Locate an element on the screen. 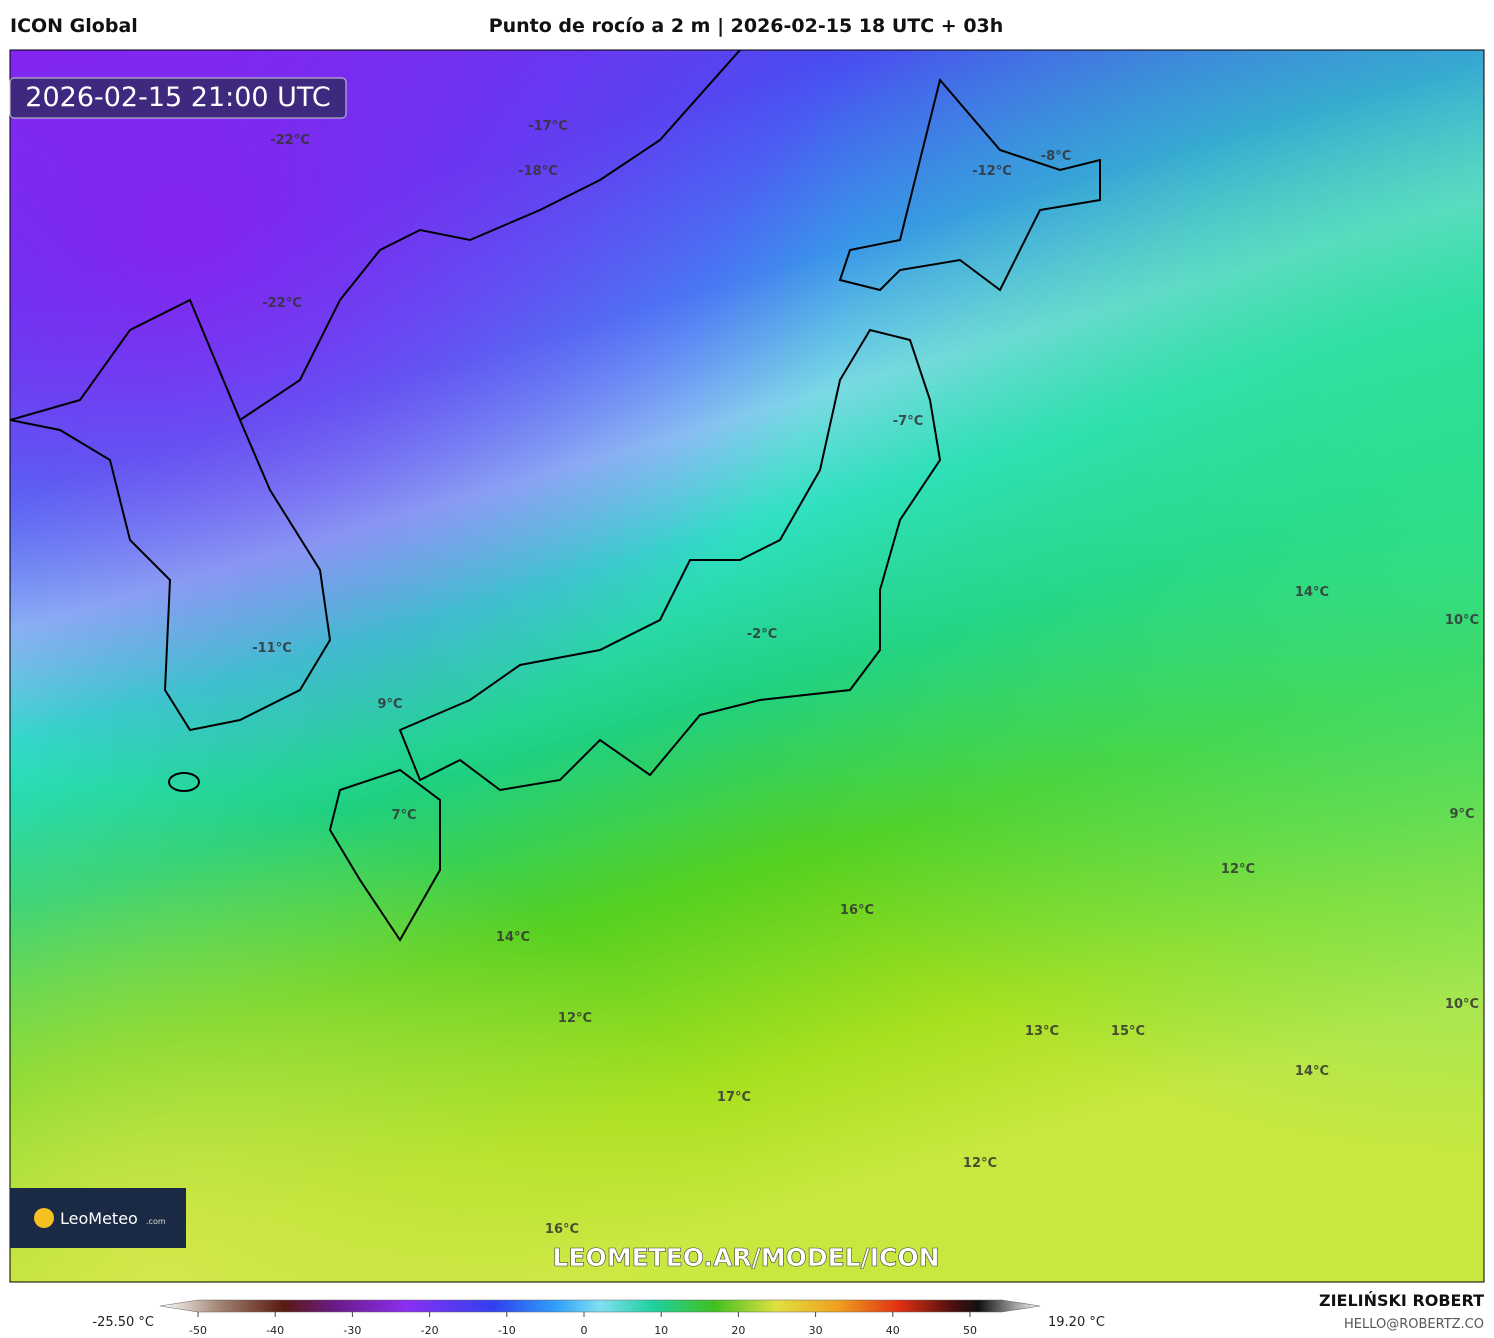 Image resolution: width=1494 pixels, height=1338 pixels. map-label: -2°C is located at coordinates (762, 634).